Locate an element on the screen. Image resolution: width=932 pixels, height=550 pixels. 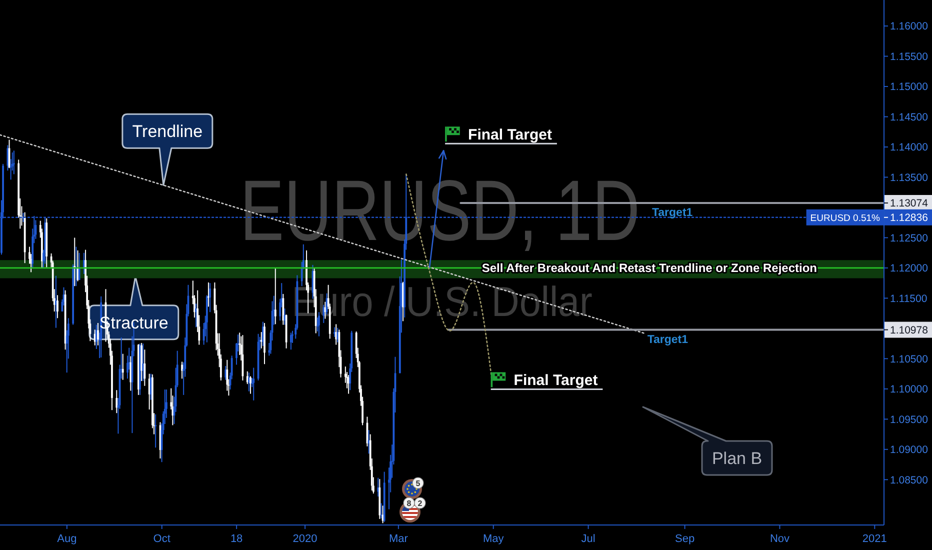
x-tick-label: 2020 is located at coordinates (305, 538).